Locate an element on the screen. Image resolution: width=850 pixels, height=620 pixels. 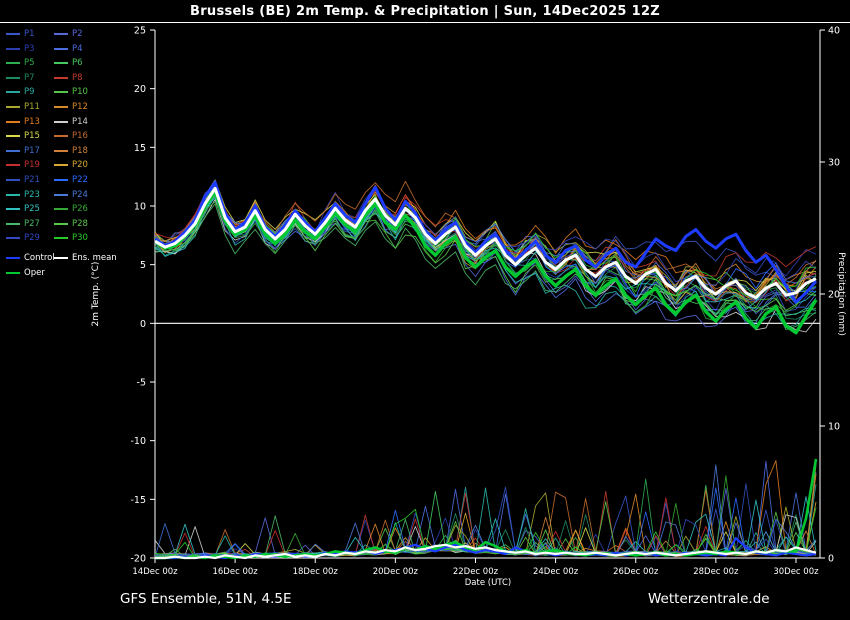
legend-item-p2: P2 is located at coordinates (68, 34).